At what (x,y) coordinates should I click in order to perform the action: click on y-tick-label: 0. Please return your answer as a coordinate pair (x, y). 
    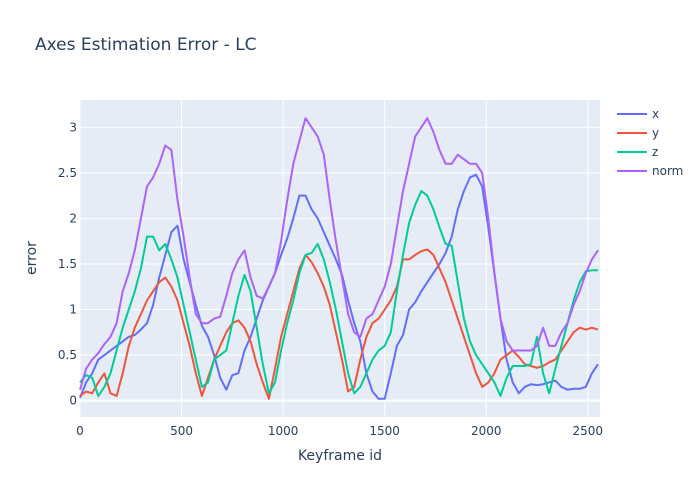
    Looking at the image, I should click on (73, 401).